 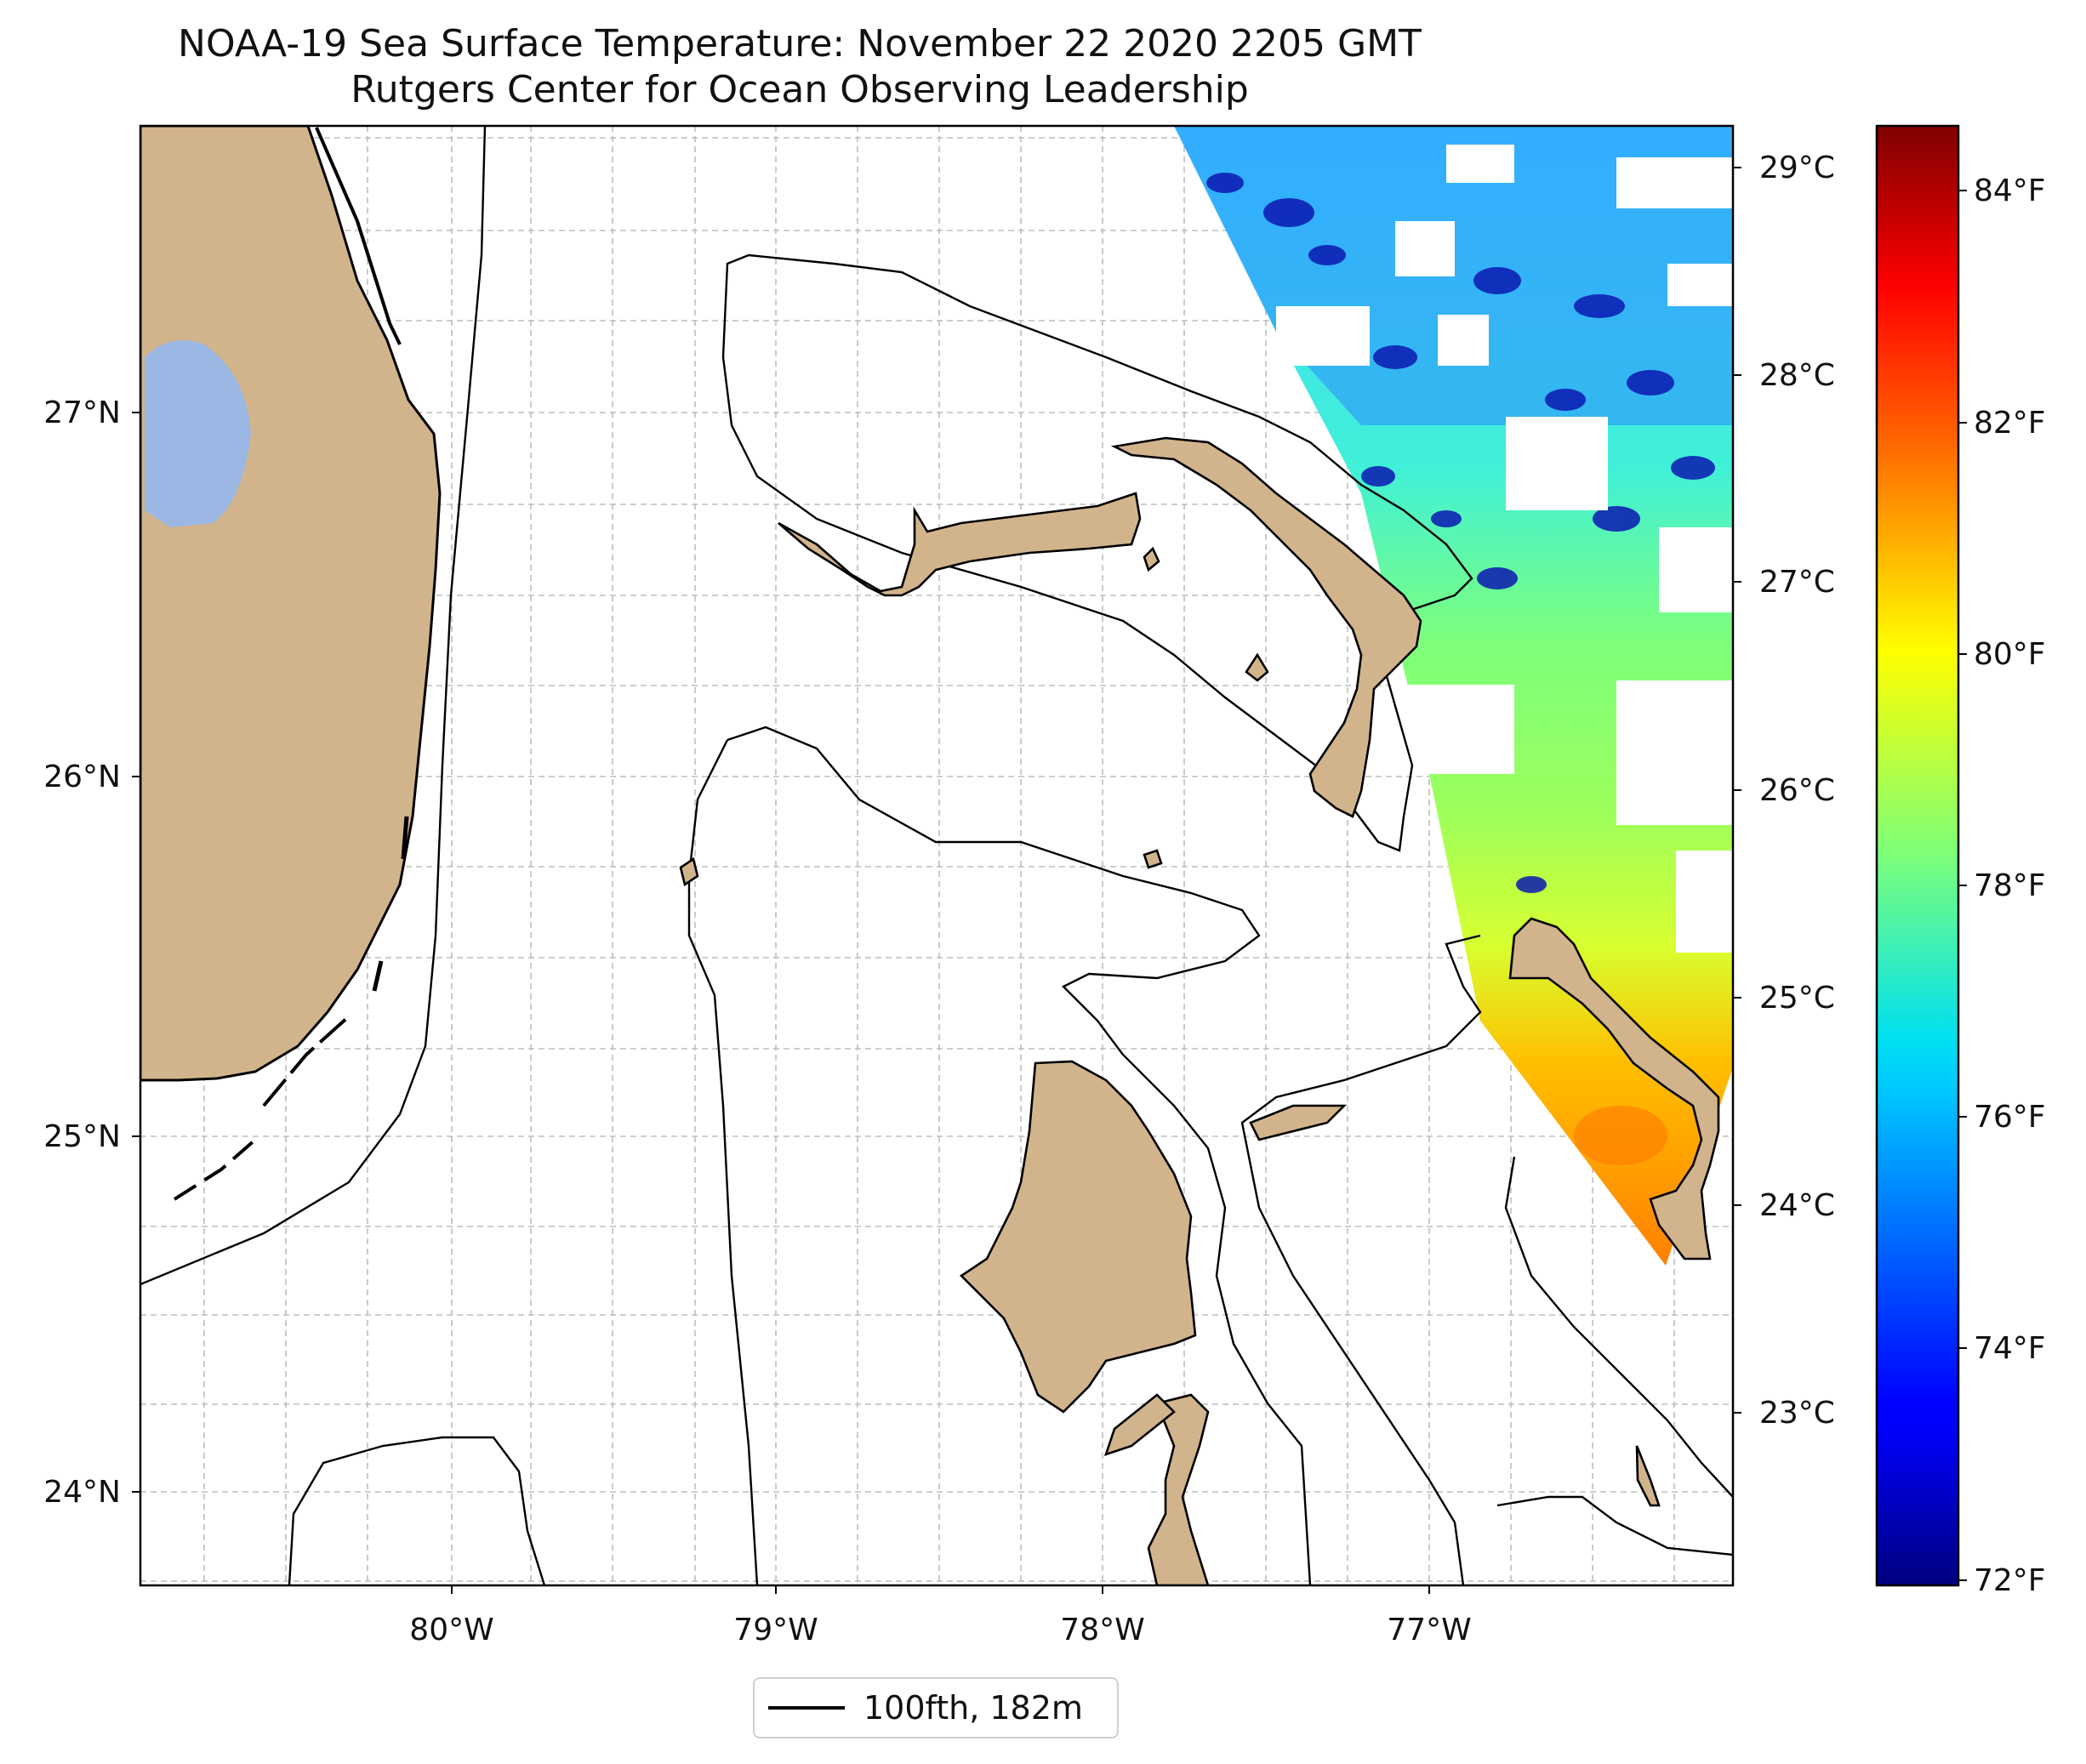 I want to click on colorbar-ticks, so click(x=1962, y=885).